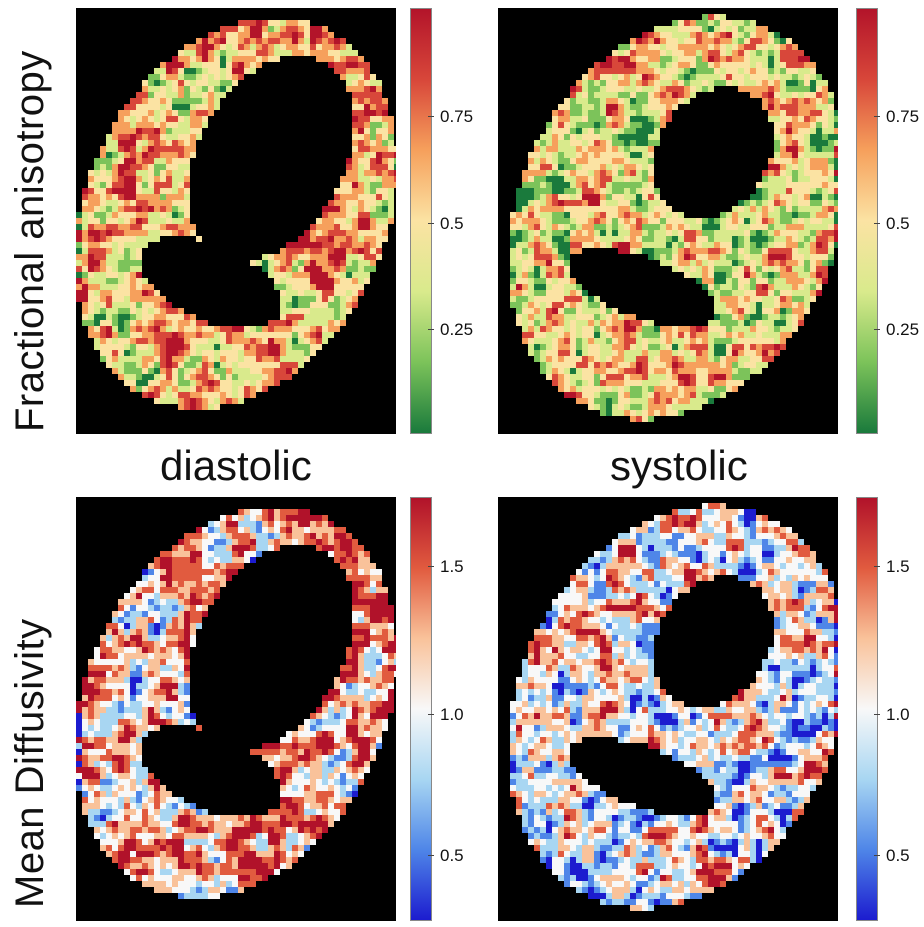 Image resolution: width=924 pixels, height=927 pixels. What do you see at coordinates (421, 221) in the screenshot?
I see `colorbar-fa-diastolic` at bounding box center [421, 221].